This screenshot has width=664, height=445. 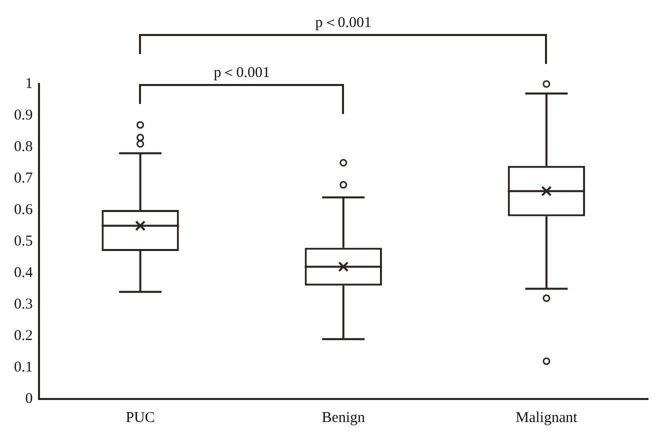 What do you see at coordinates (24, 272) in the screenshot?
I see `y-tick-label: 0.4` at bounding box center [24, 272].